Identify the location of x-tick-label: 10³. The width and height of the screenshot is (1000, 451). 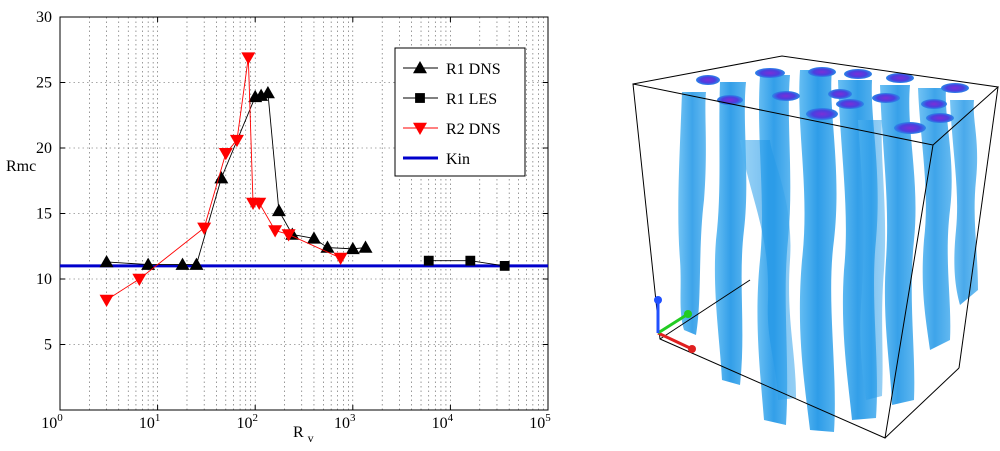
(345, 422).